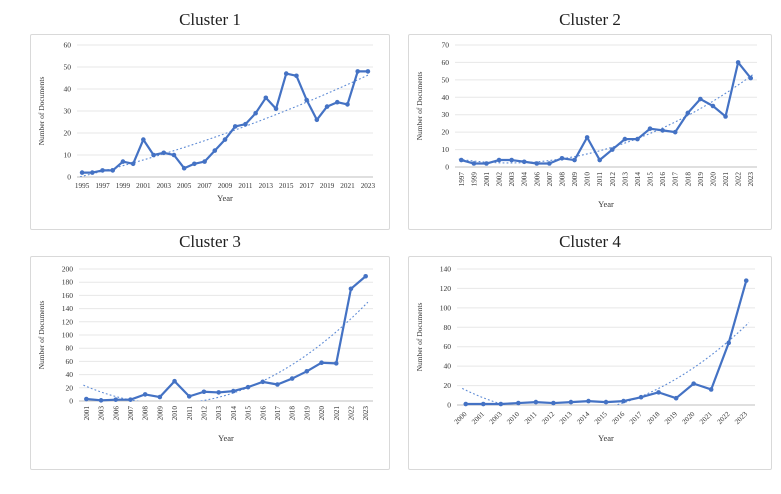 This screenshot has width=781, height=494. Describe the element at coordinates (68, 111) in the screenshot. I see `y-axis-tick-labels: 0 10 20 30 40 50 60` at that location.